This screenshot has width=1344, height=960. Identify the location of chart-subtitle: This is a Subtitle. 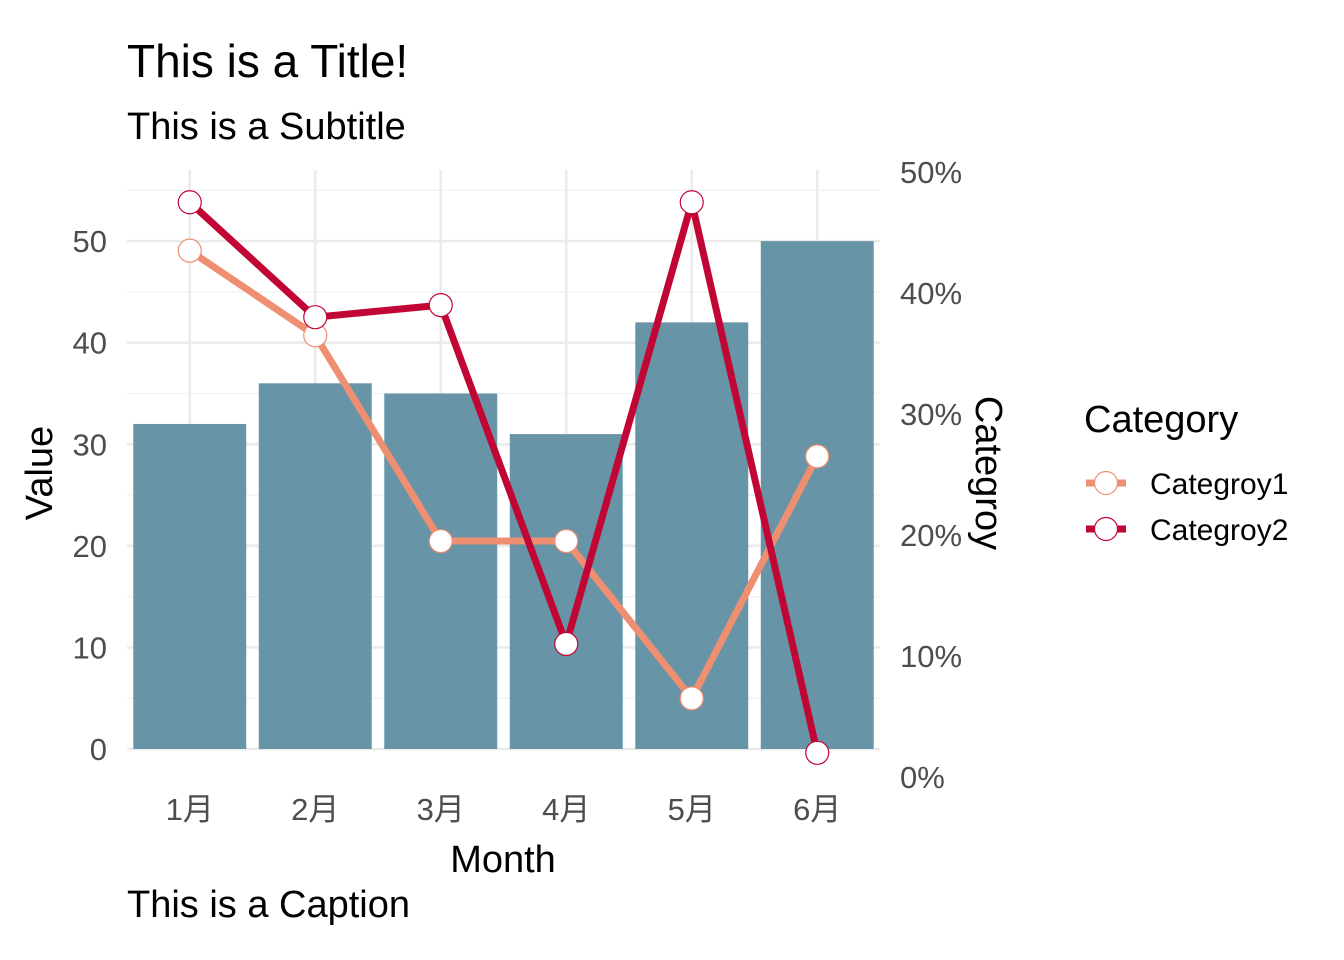
(266, 127).